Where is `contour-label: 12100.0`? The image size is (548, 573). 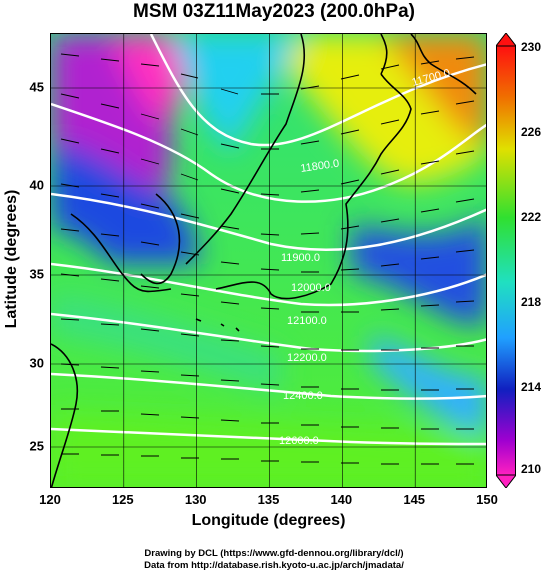 contour-label: 12100.0 is located at coordinates (307, 321).